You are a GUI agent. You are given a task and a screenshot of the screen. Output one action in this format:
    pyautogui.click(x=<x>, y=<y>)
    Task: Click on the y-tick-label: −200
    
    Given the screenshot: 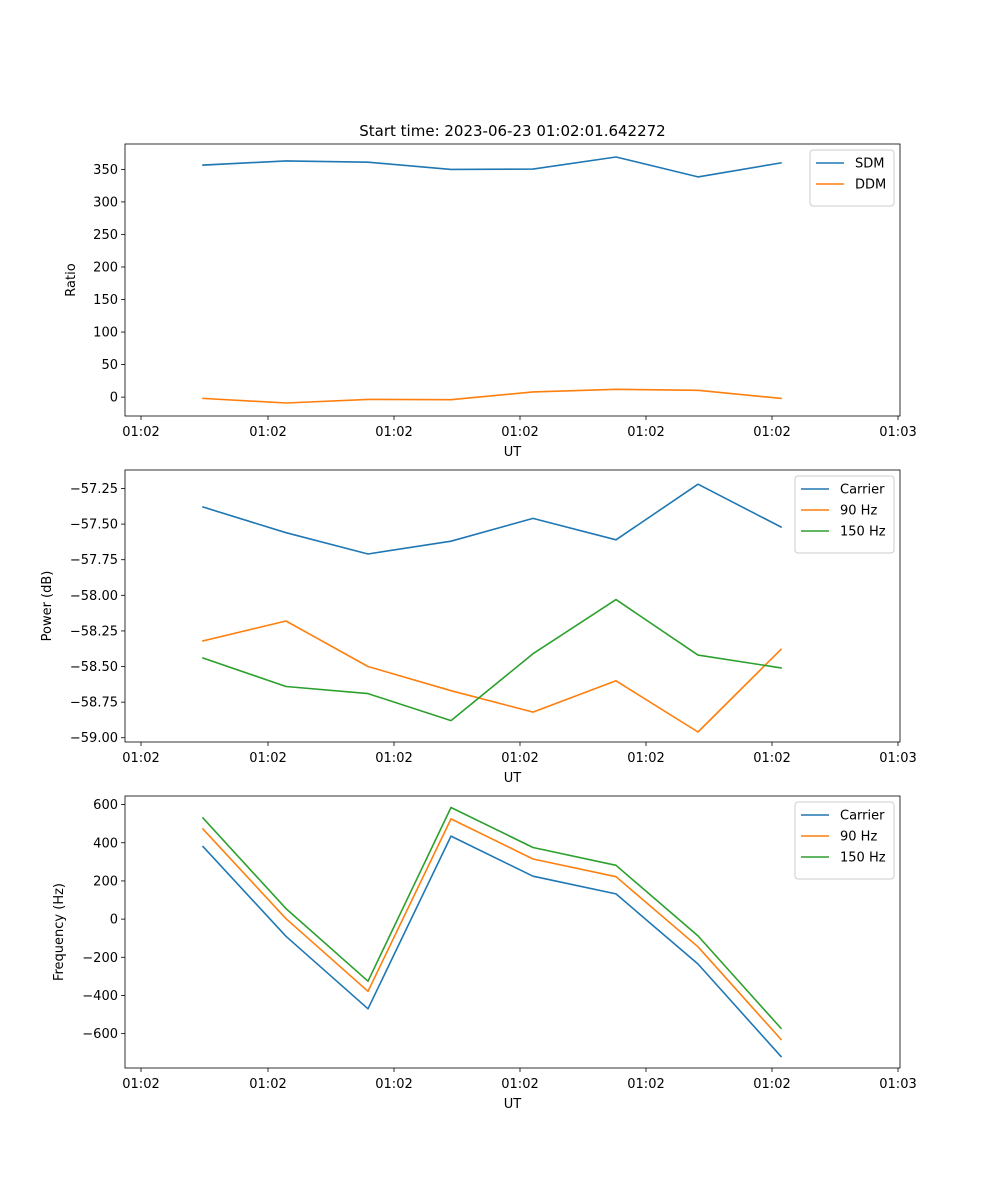 What is the action you would take?
    pyautogui.click(x=100, y=958)
    